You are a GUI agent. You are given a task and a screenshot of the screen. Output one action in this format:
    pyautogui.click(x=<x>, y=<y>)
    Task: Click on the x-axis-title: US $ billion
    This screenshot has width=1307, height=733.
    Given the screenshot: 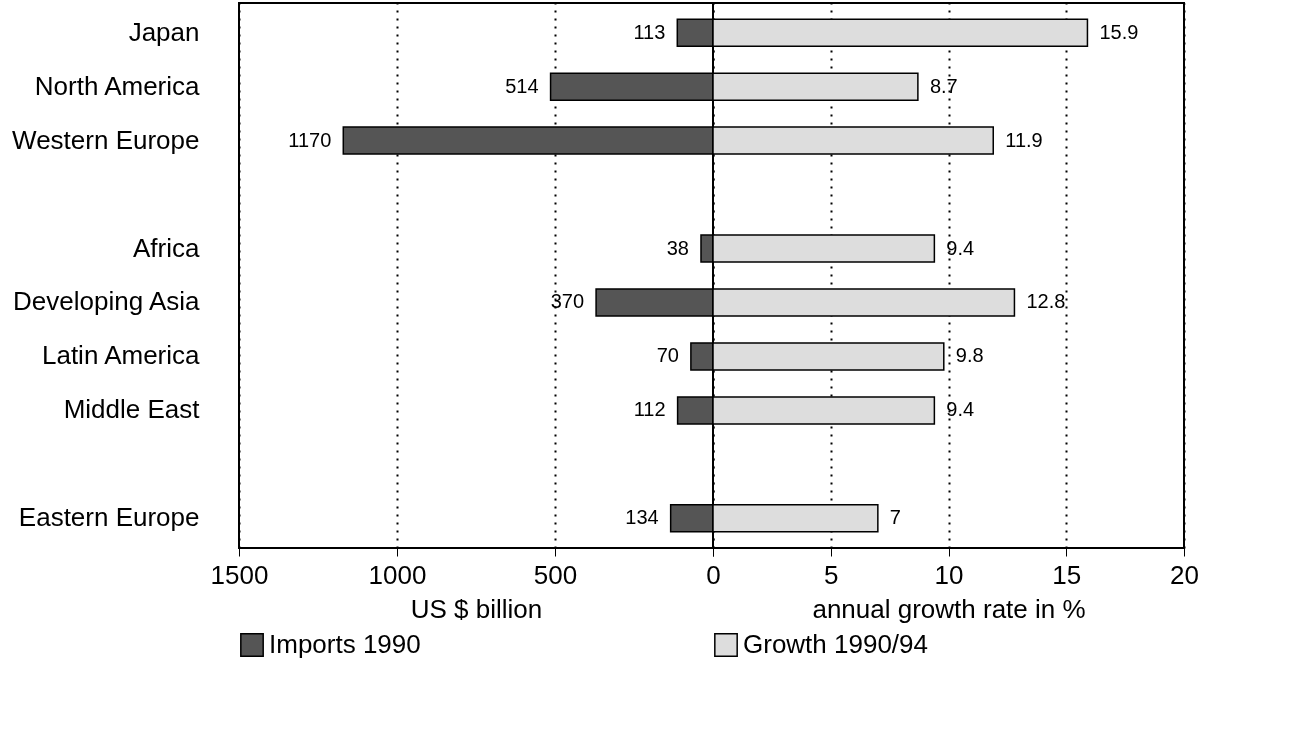 What is the action you would take?
    pyautogui.click(x=476, y=608)
    